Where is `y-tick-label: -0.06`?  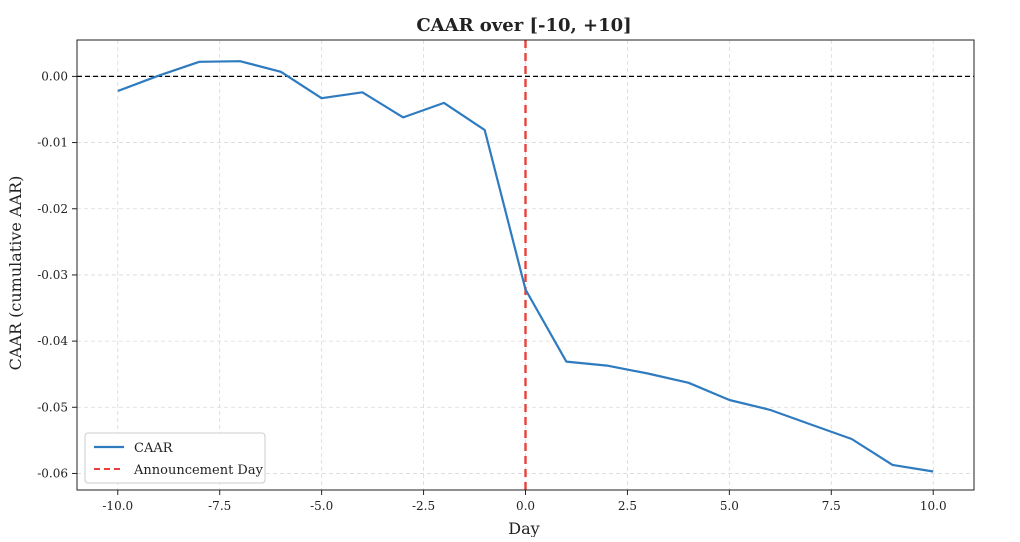 y-tick-label: -0.06 is located at coordinates (52, 473).